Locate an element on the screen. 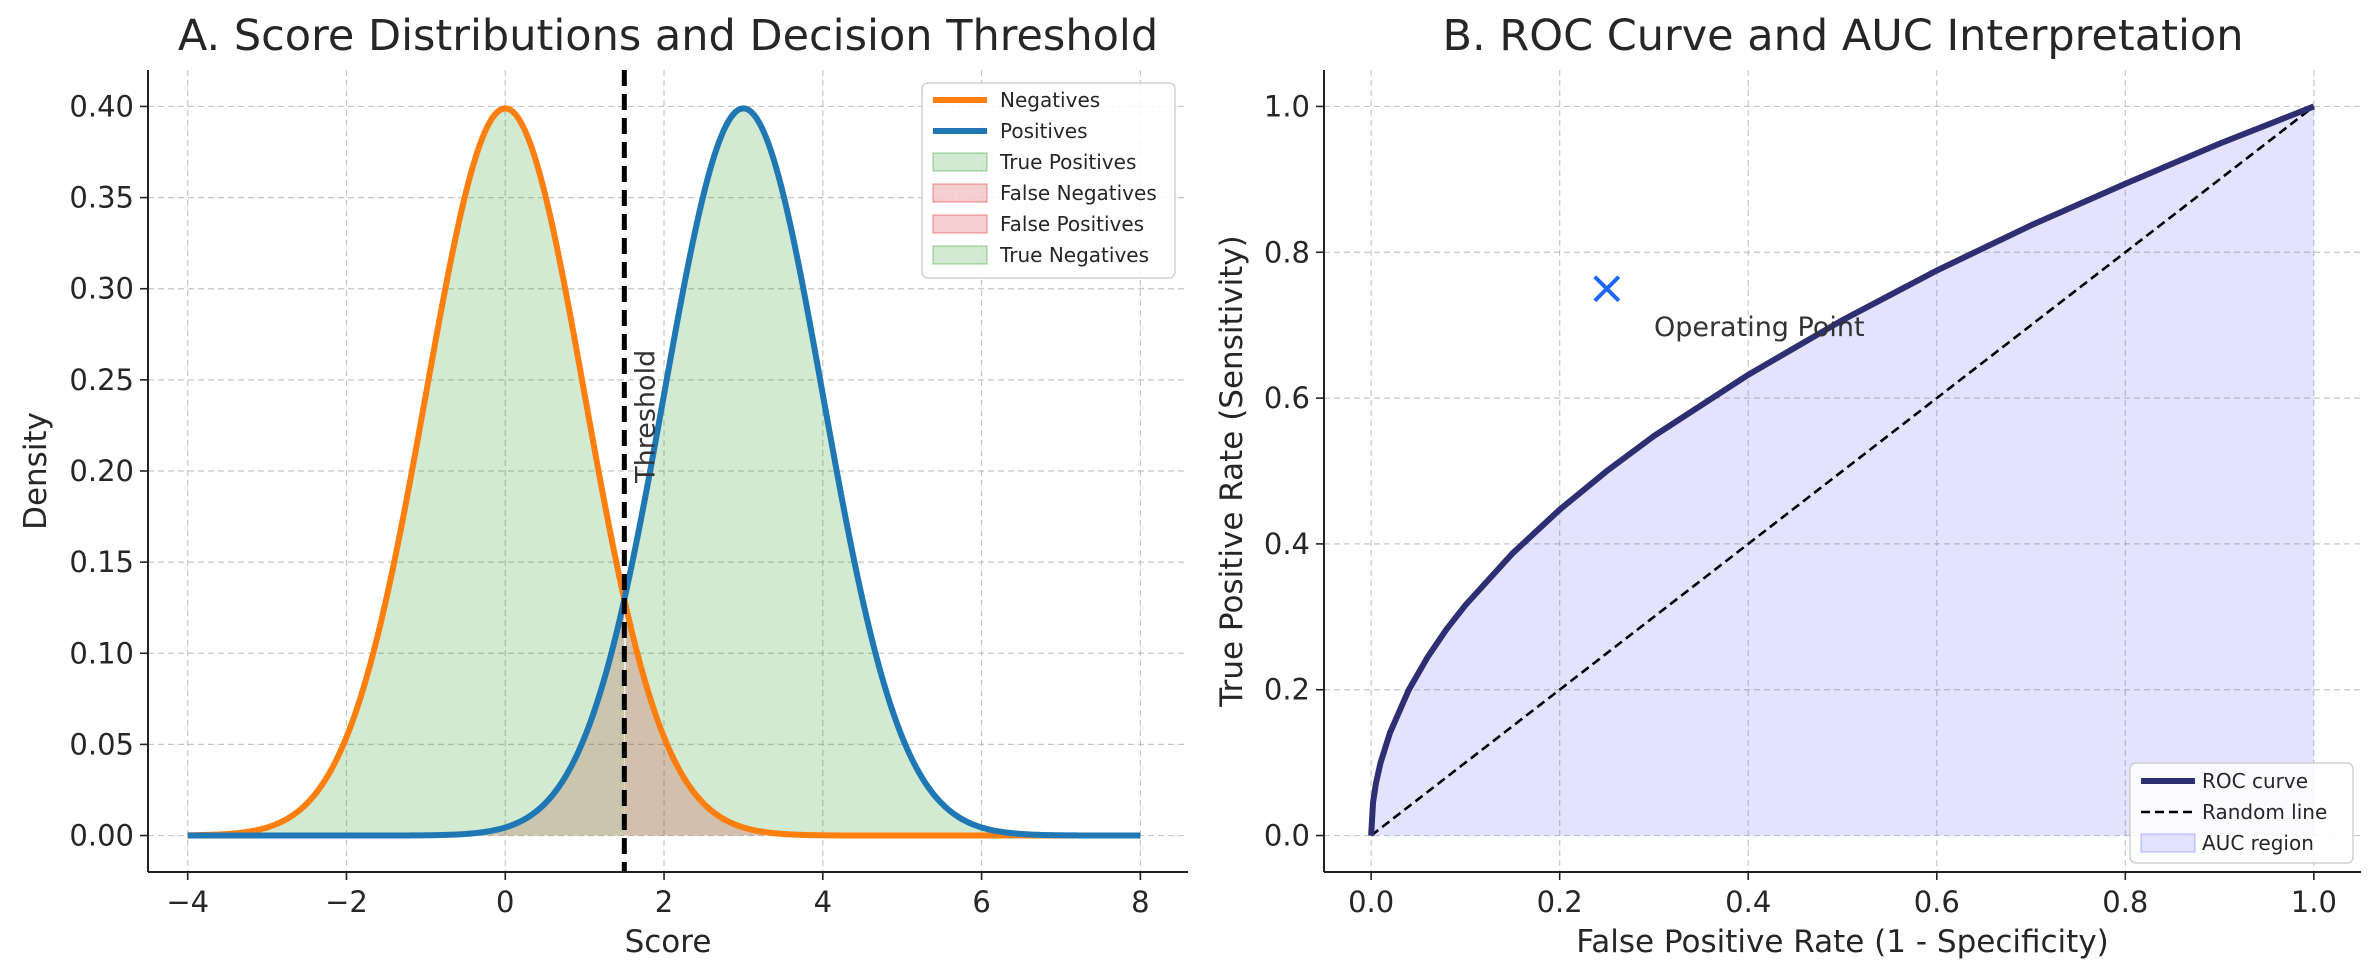  x-tick-label: 4 is located at coordinates (823, 902).